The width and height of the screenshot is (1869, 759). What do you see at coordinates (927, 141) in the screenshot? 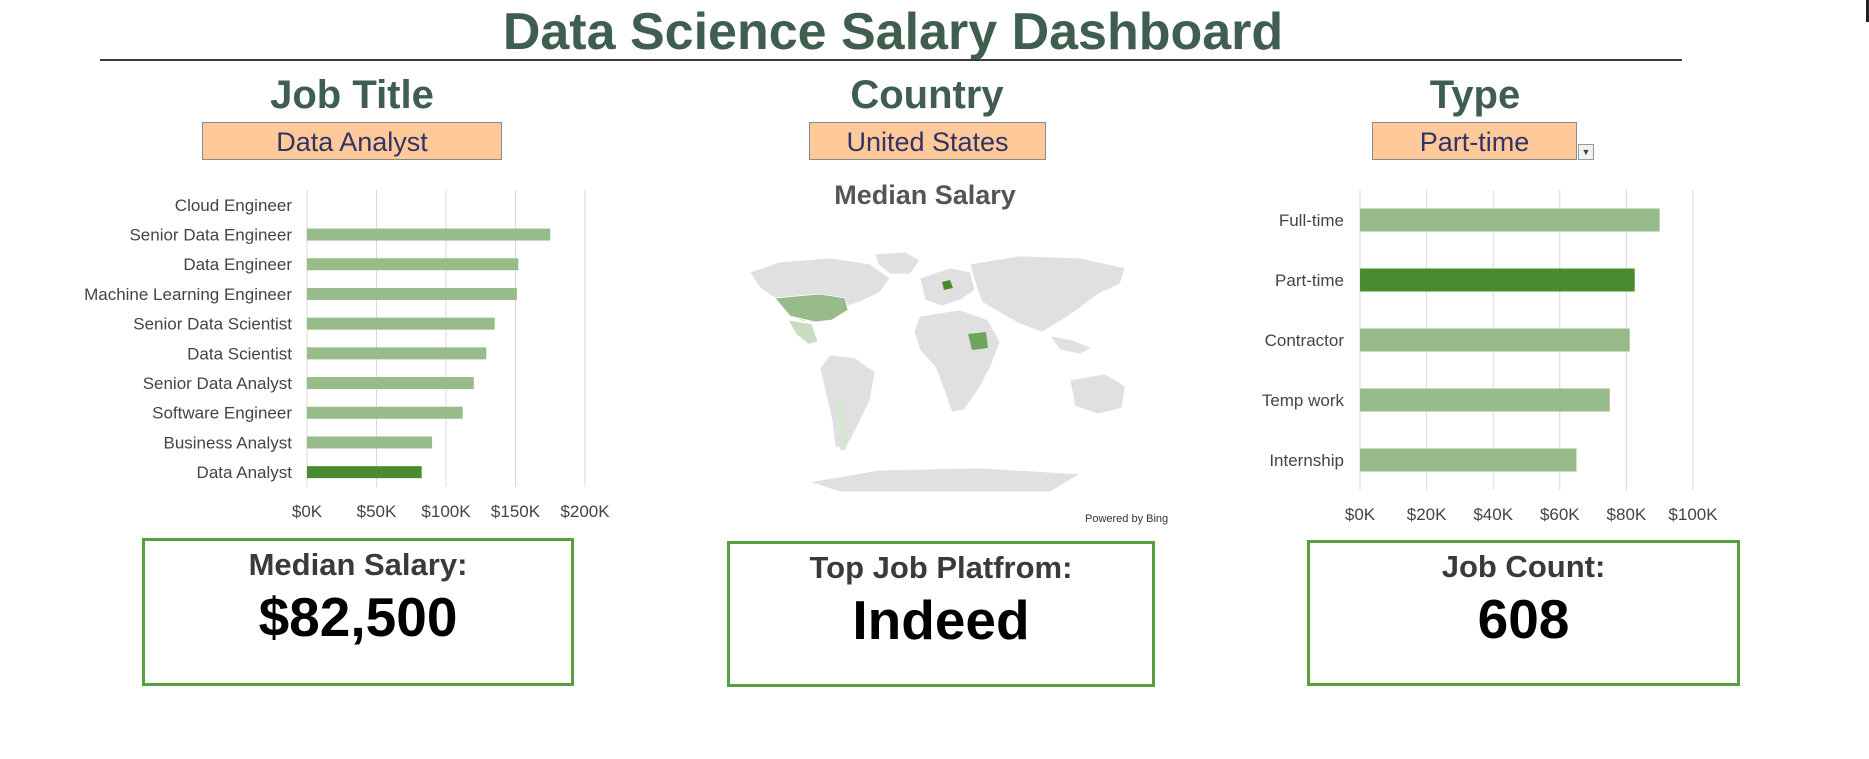
I see `country-selector: United States` at bounding box center [927, 141].